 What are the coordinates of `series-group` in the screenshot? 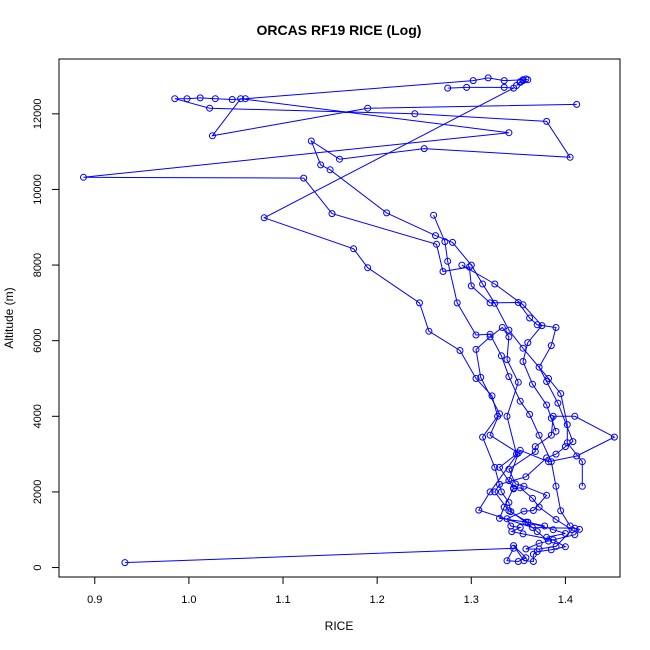 It's located at (509, 348).